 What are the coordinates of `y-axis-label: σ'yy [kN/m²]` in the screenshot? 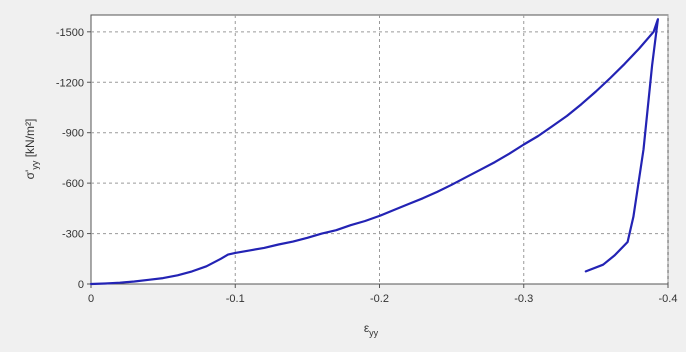 It's located at (31, 149).